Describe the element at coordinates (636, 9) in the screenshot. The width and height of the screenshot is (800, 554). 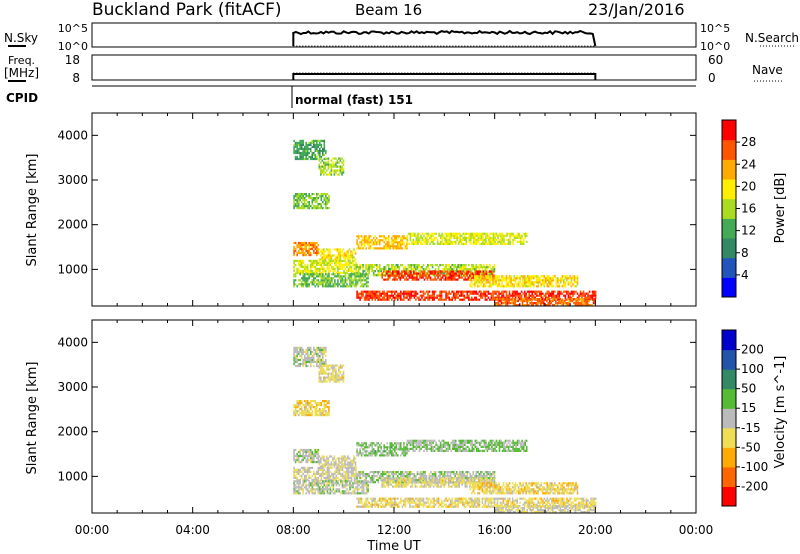
I see `date-title: 23/Jan/2016` at that location.